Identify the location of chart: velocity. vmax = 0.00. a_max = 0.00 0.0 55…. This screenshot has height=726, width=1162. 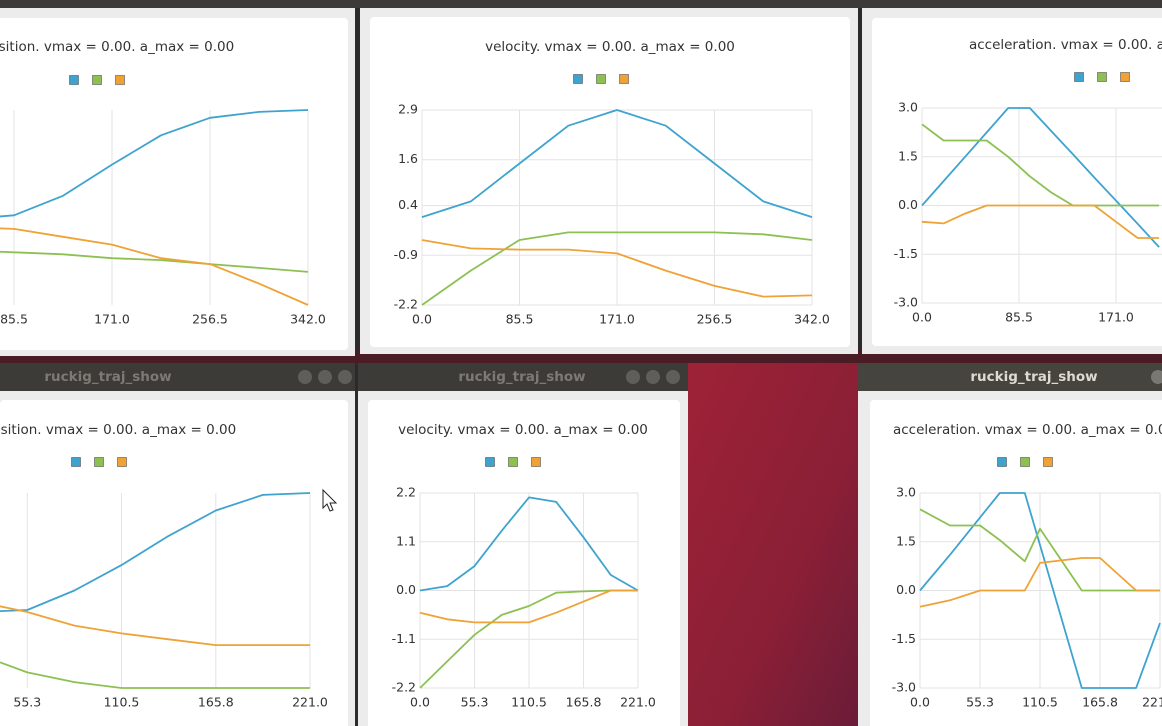
(524, 566).